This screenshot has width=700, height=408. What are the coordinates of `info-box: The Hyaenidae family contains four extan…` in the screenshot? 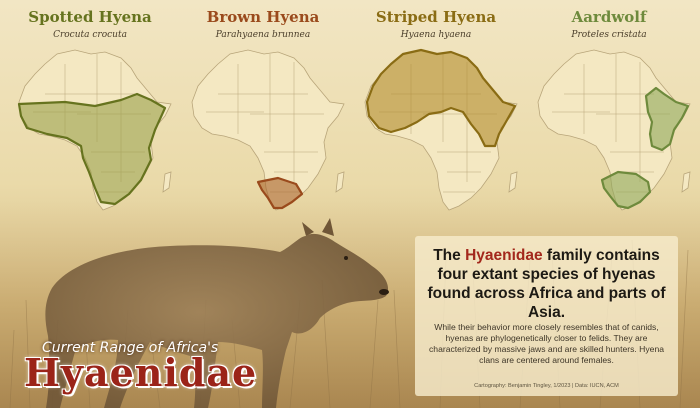 It's located at (546, 316).